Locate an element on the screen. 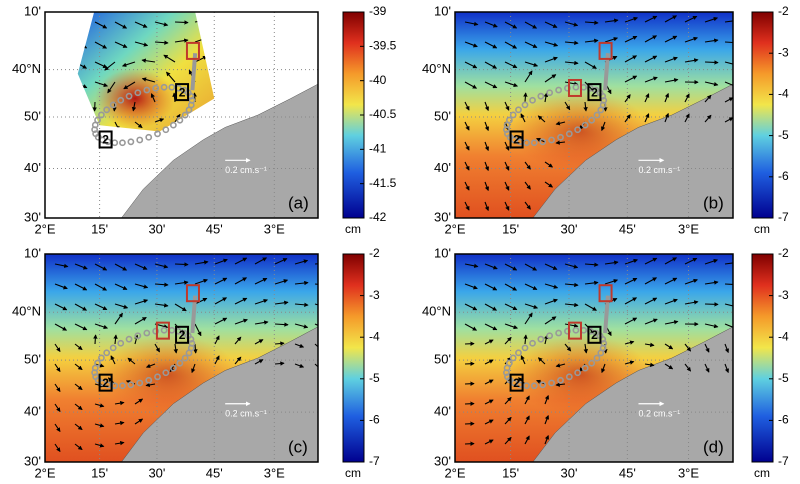 The height and width of the screenshot is (484, 800). box-label: 2 is located at coordinates (105, 140).